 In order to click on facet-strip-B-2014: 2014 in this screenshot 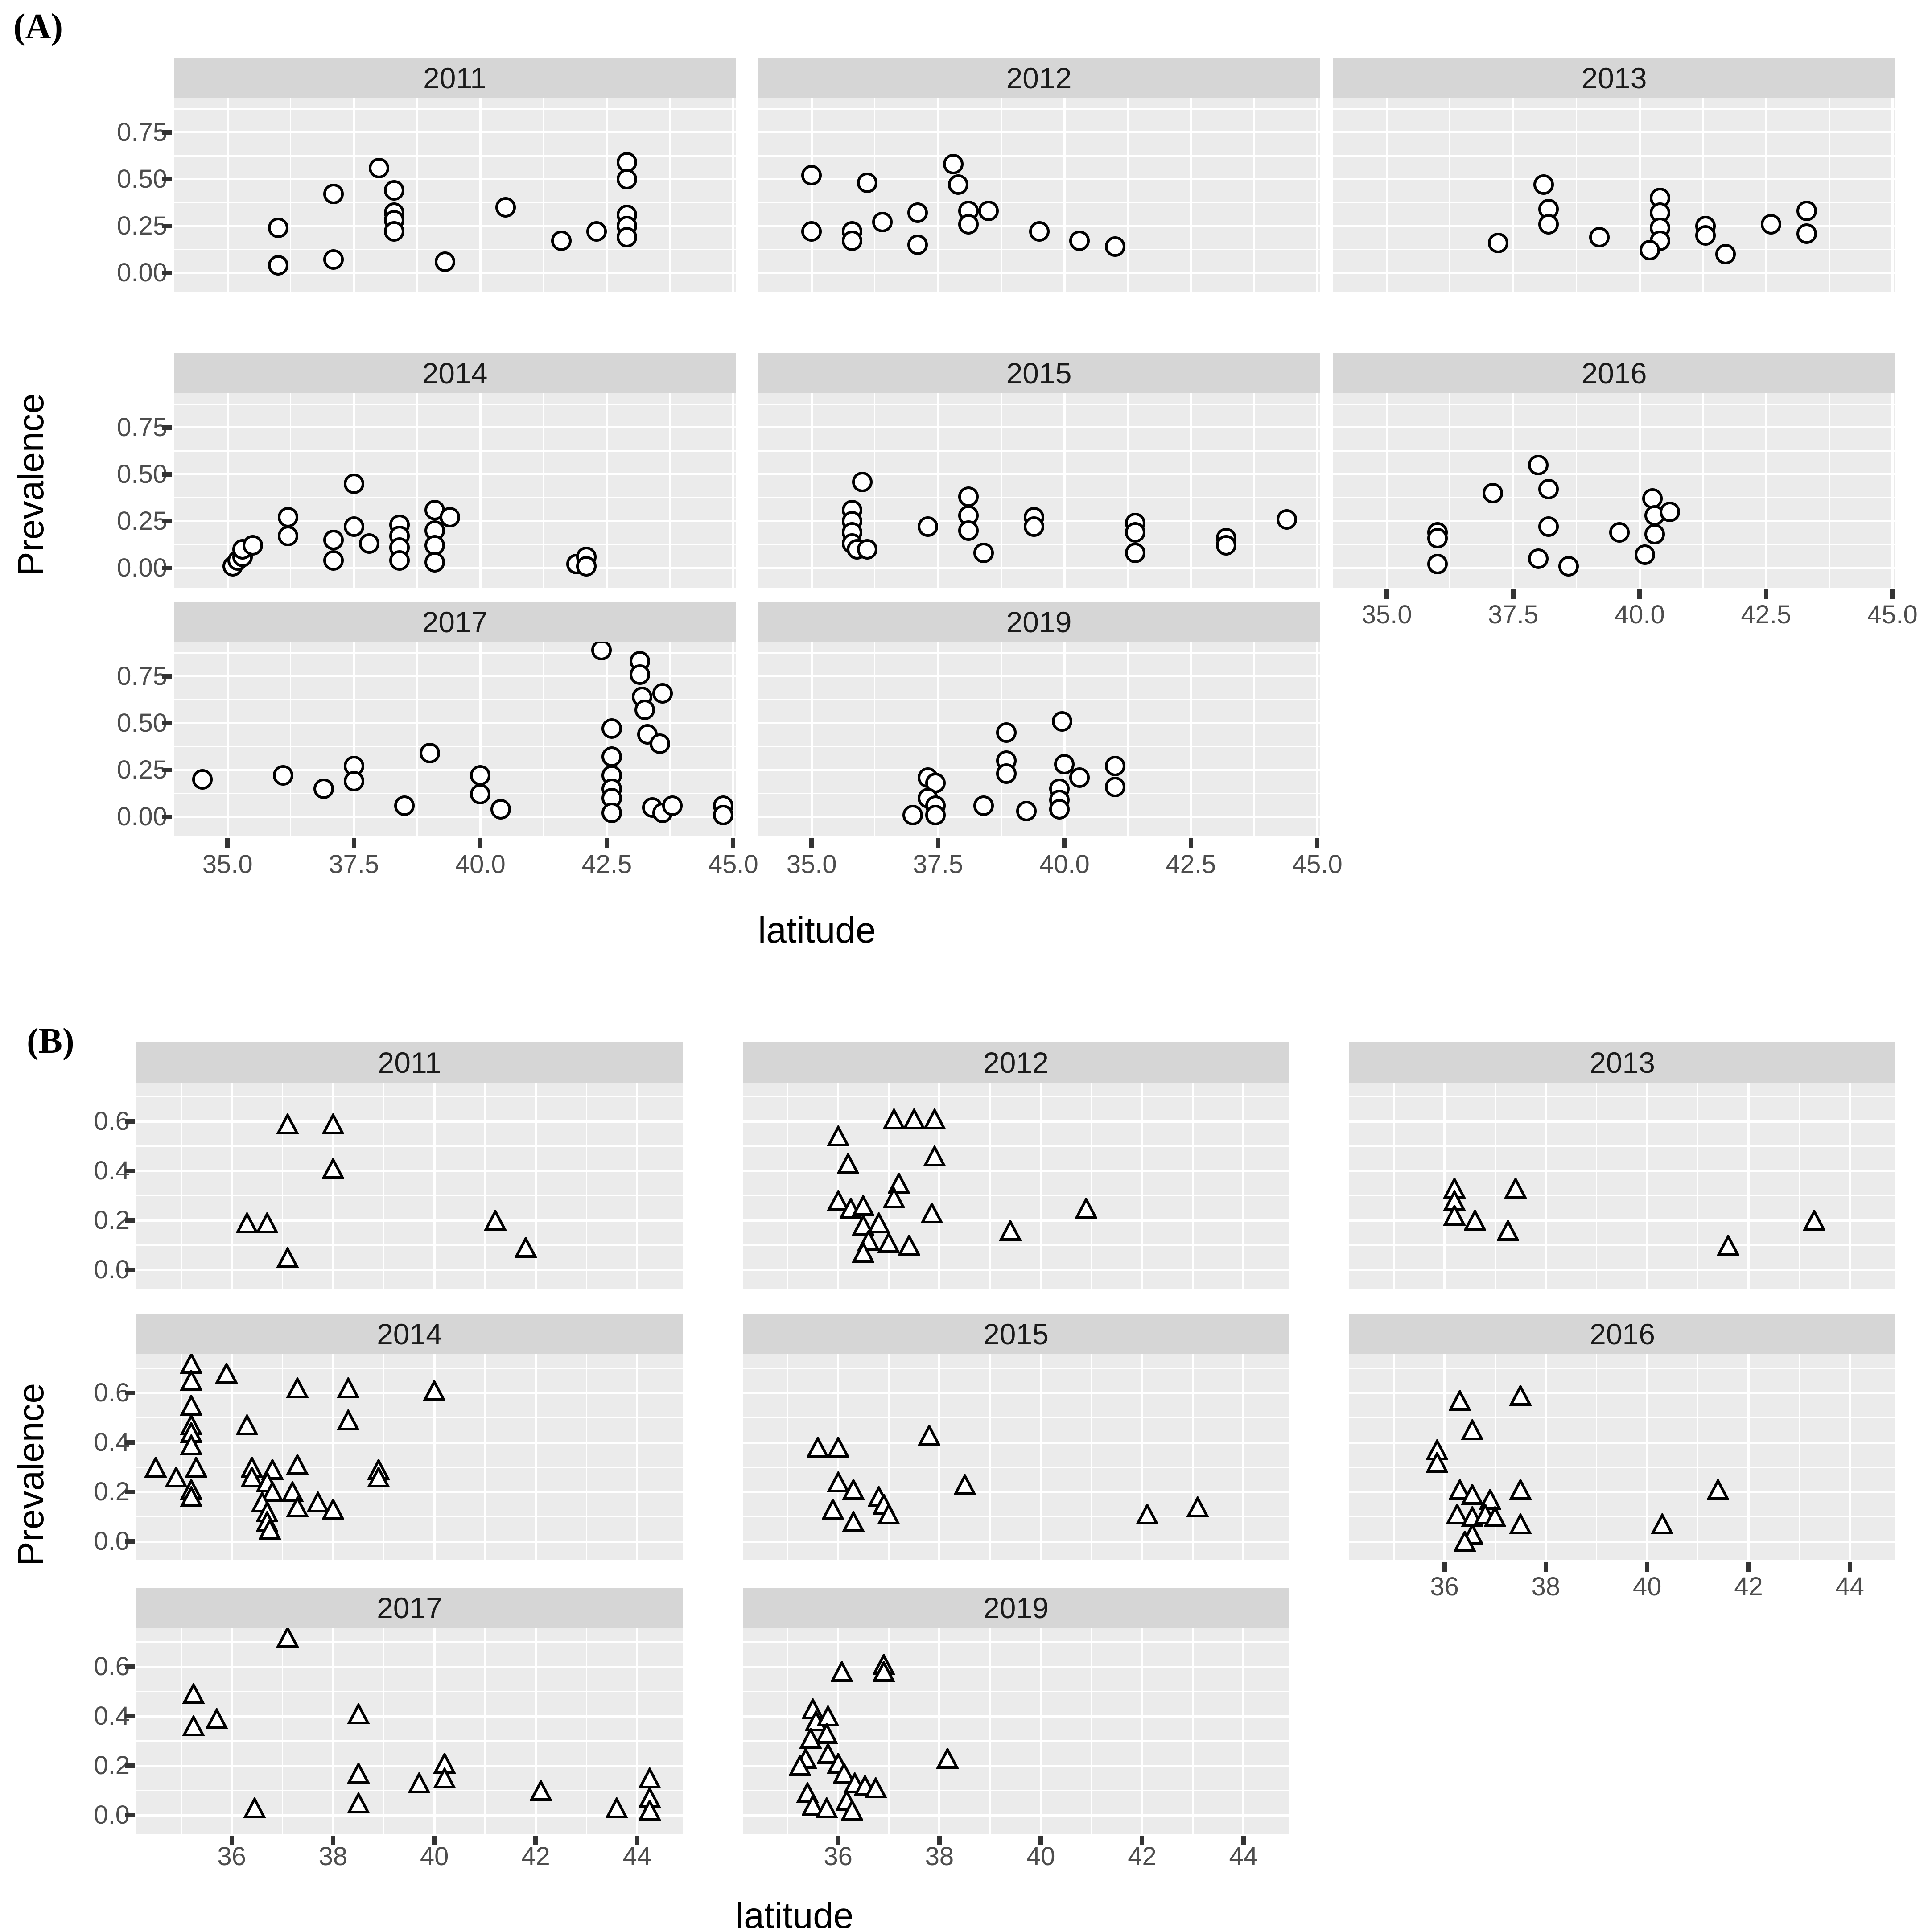, I will do `click(409, 1334)`.